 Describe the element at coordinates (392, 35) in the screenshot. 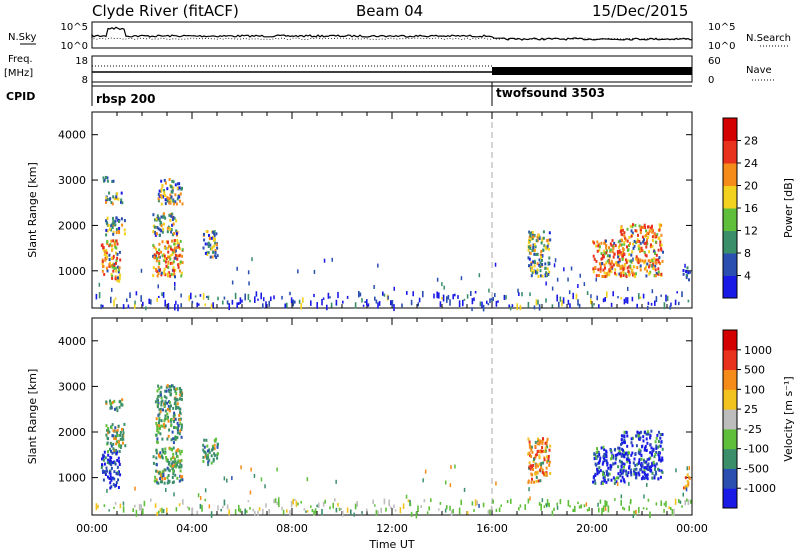

I see `nsky-frame` at that location.